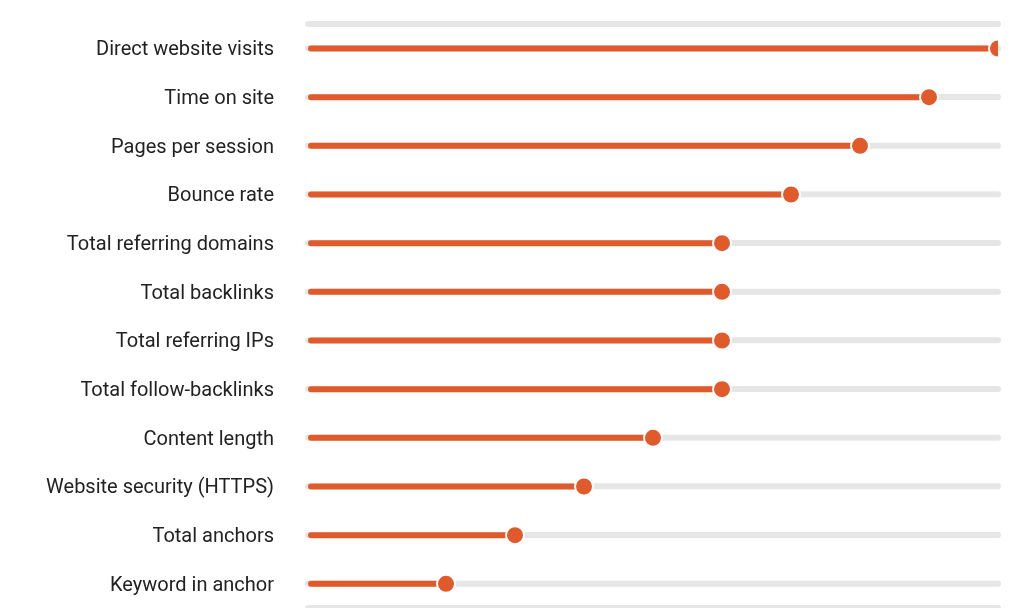 The width and height of the screenshot is (1019, 615). Describe the element at coordinates (220, 194) in the screenshot. I see `y-tick-label: Bounce rate` at that location.